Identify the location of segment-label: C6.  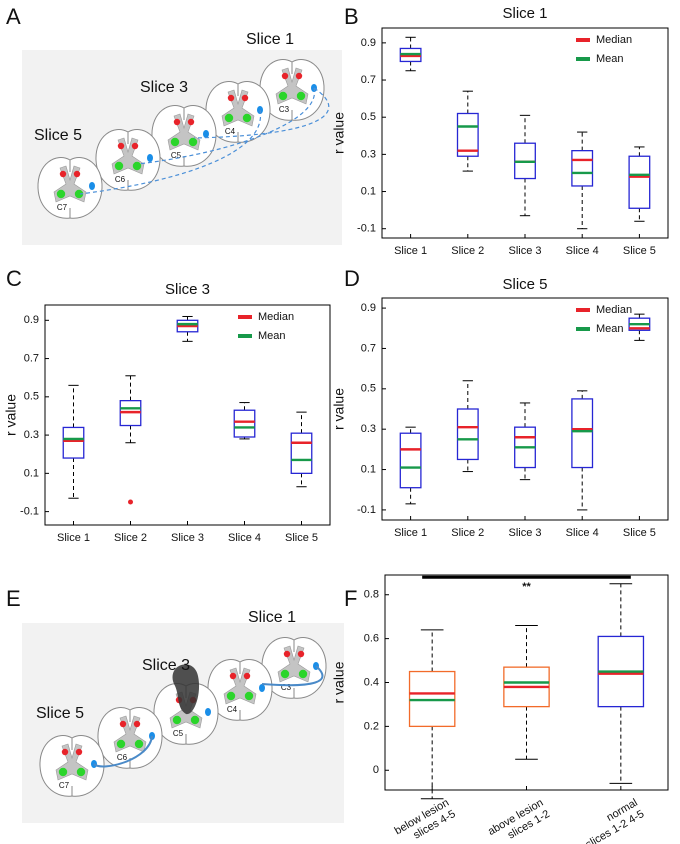
(120, 179).